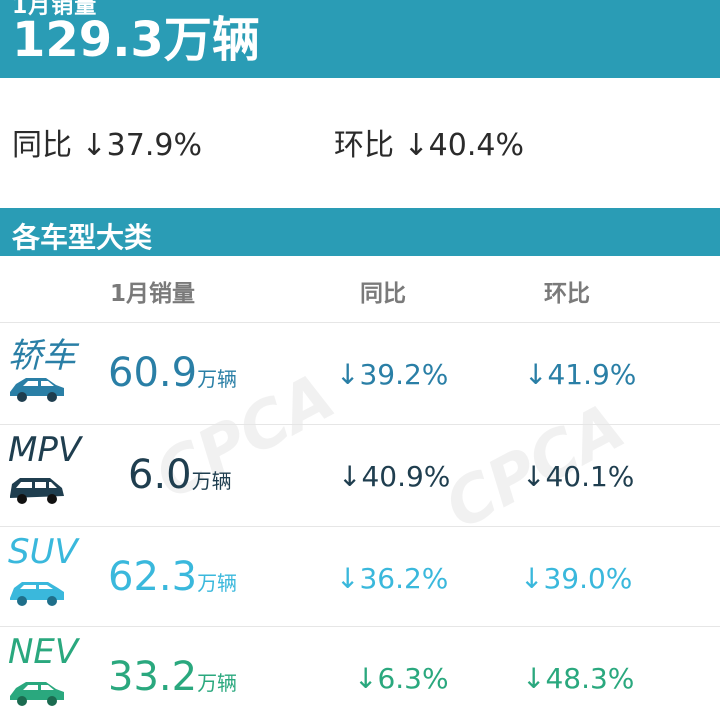 The width and height of the screenshot is (720, 726). Describe the element at coordinates (153, 294) in the screenshot. I see `col-header-sales: 1月销量` at that location.